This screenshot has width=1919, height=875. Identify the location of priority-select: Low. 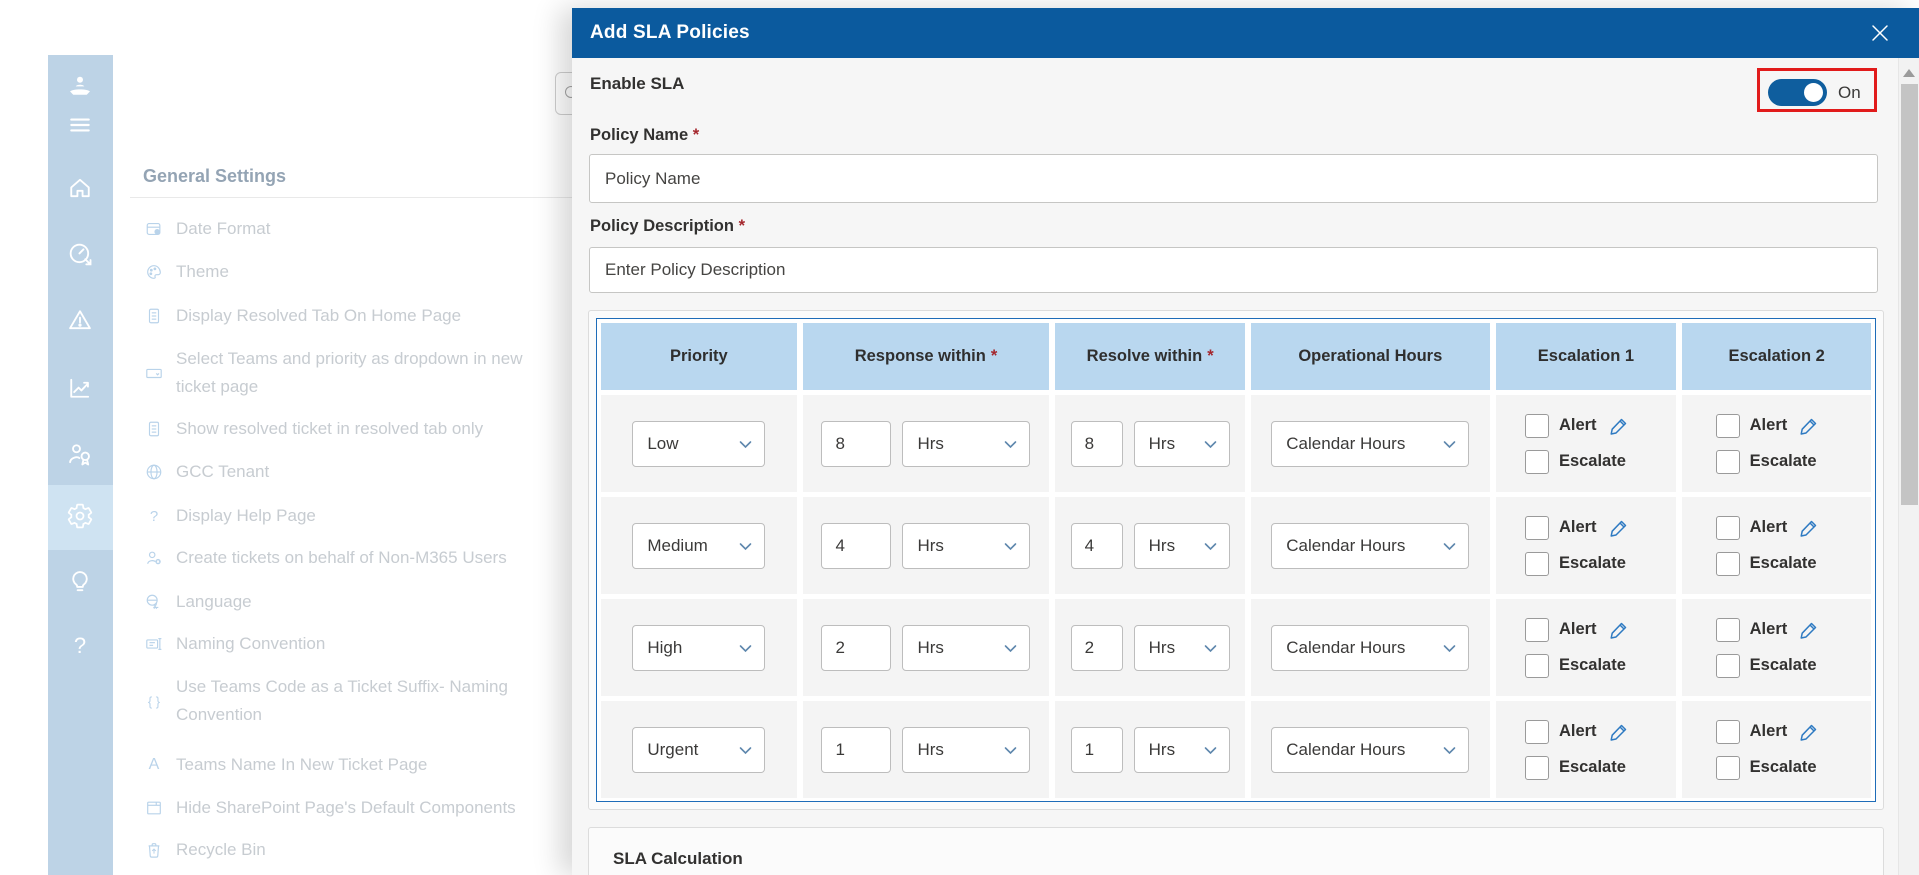
(699, 443).